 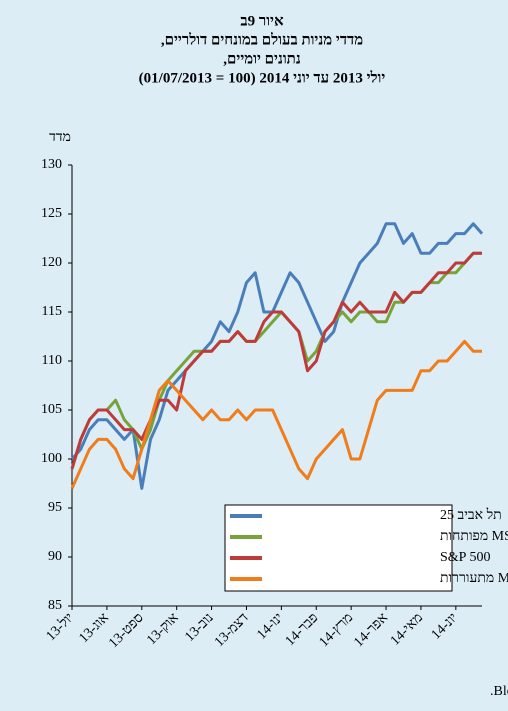 I want to click on y-tick-label: 85, so click(x=55, y=605).